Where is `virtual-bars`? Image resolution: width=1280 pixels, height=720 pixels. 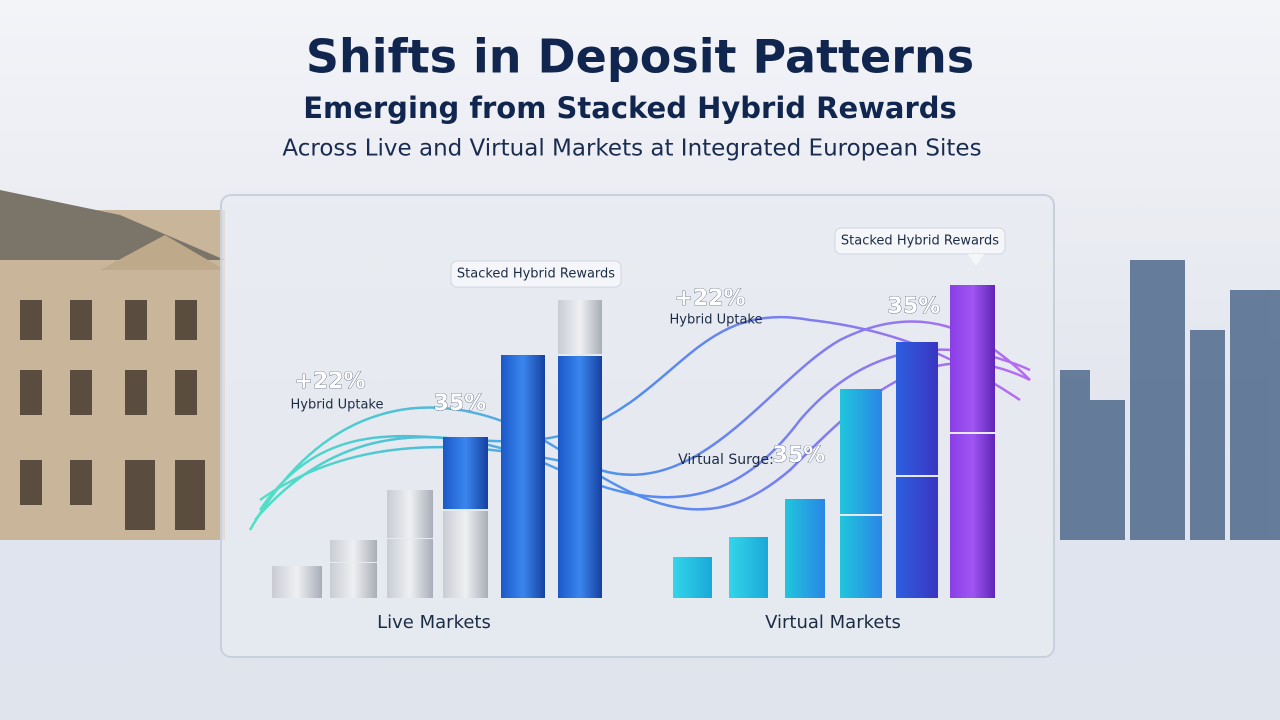
virtual-bars is located at coordinates (834, 441).